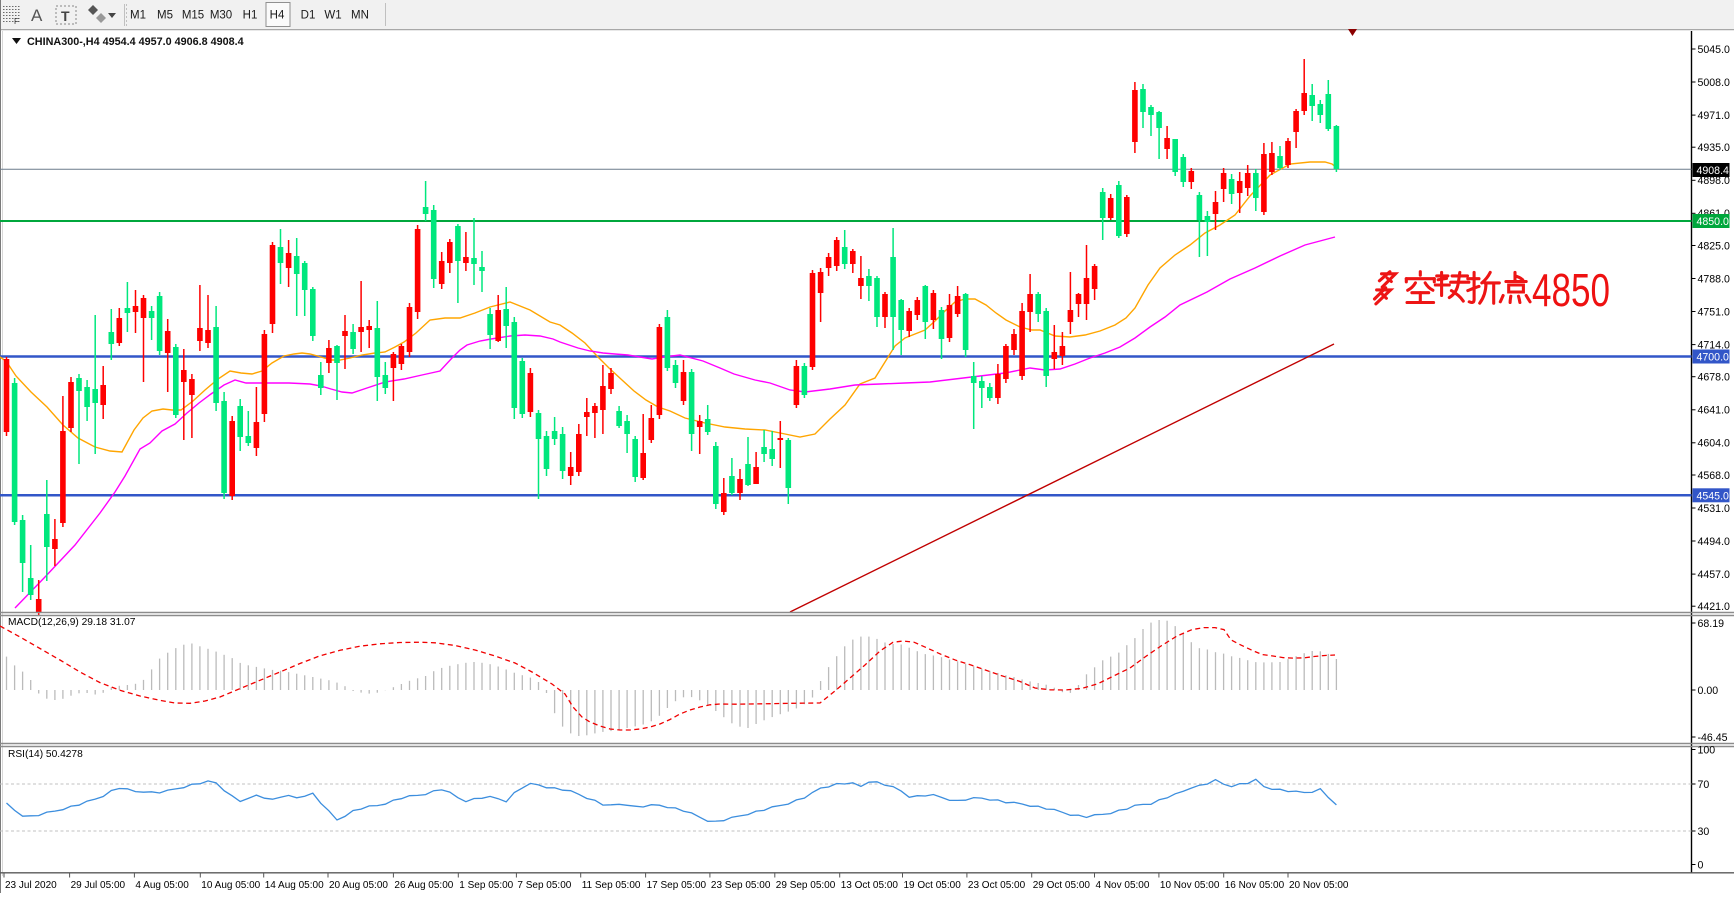 This screenshot has height=898, width=1734. Describe the element at coordinates (358, 885) in the screenshot. I see `svg-text: 20 Aug 05:00` at that location.